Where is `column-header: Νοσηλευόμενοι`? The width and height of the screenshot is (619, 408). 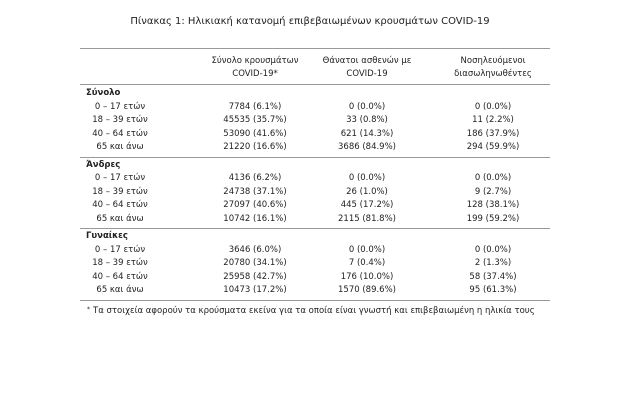
column-header: Νοσηλευόμενοι is located at coordinates (493, 61).